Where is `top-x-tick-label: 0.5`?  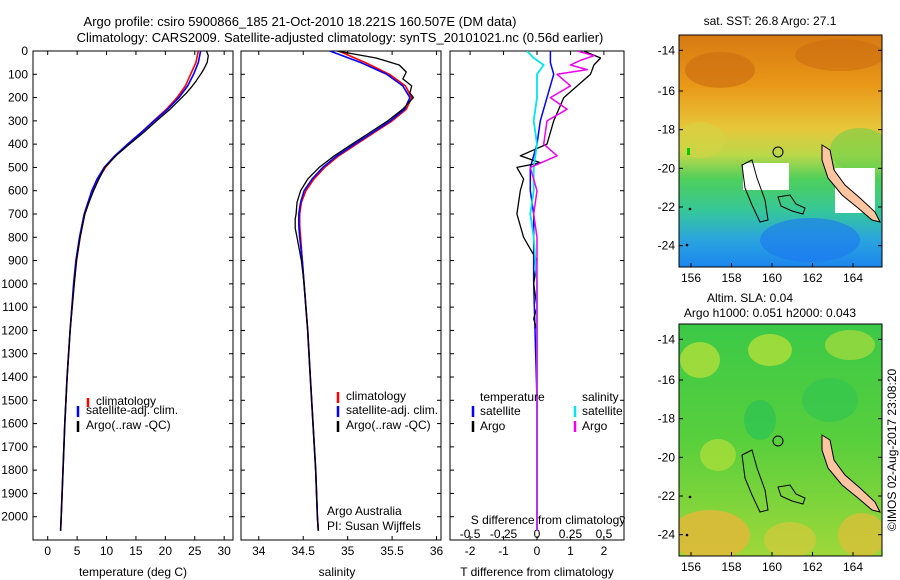 top-x-tick-label: 0.5 is located at coordinates (604, 534).